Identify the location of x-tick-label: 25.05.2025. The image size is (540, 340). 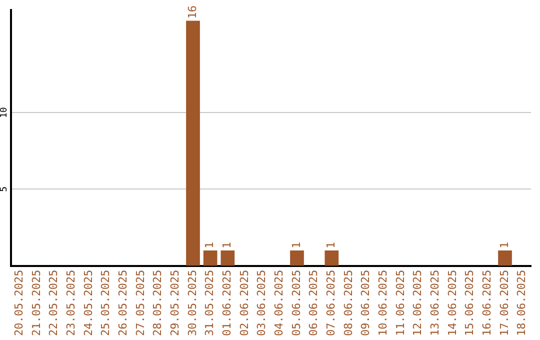
(105, 303).